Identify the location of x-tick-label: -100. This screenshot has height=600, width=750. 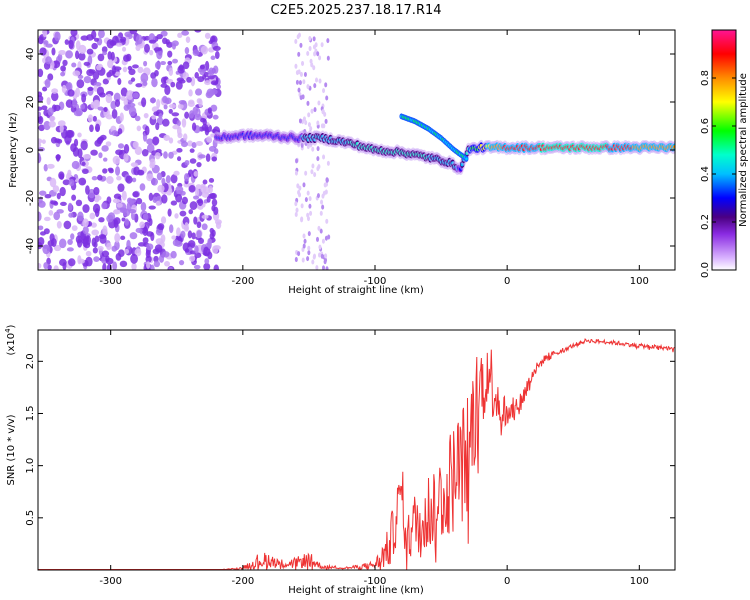
(375, 581).